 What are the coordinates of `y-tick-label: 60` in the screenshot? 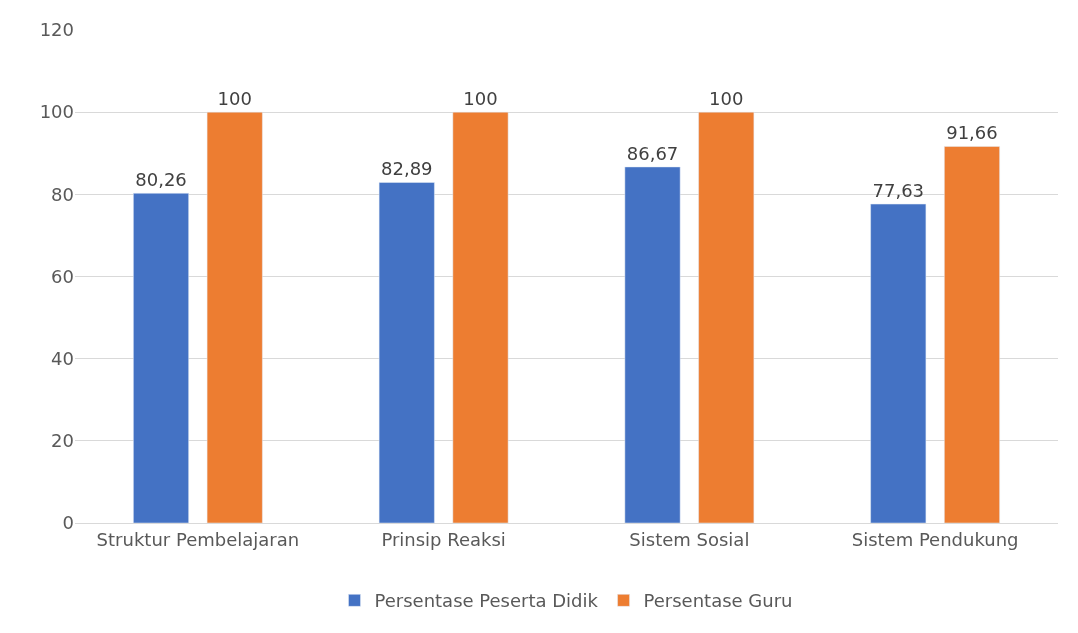 It's located at (62, 276).